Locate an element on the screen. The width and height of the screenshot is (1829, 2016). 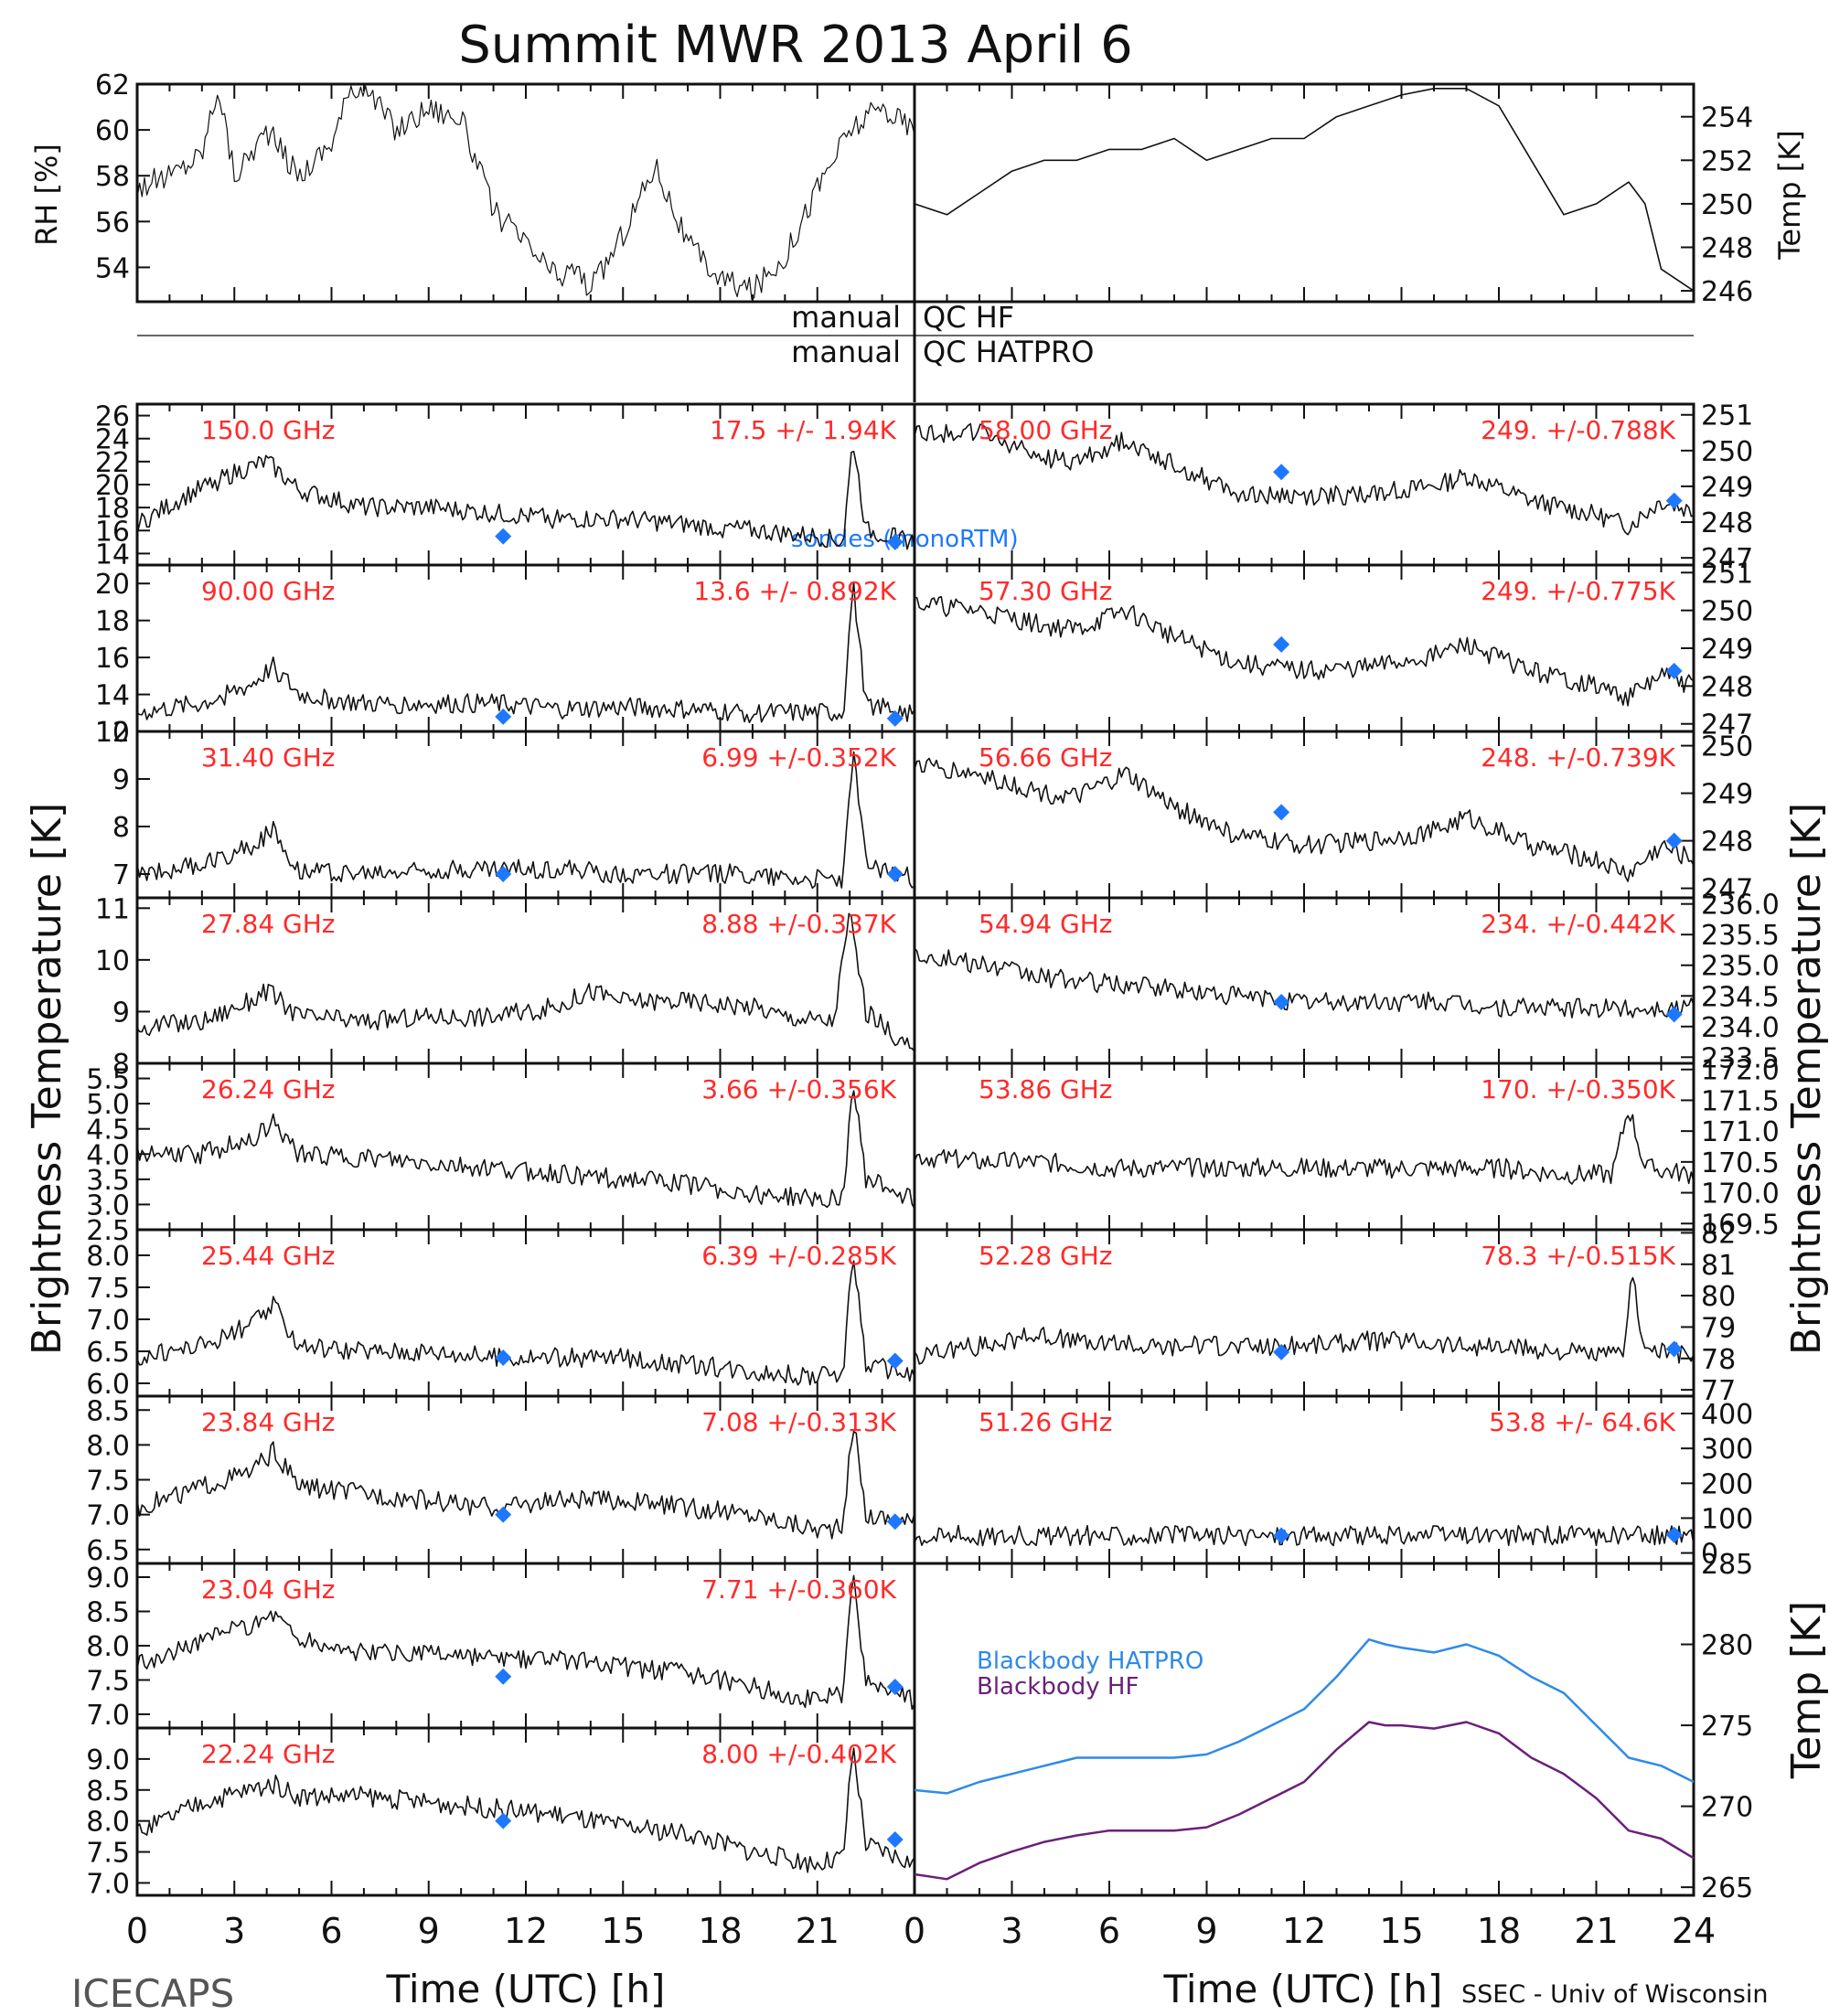
stat-label-bt_56: 248. +/-0.739K is located at coordinates (1578, 757).